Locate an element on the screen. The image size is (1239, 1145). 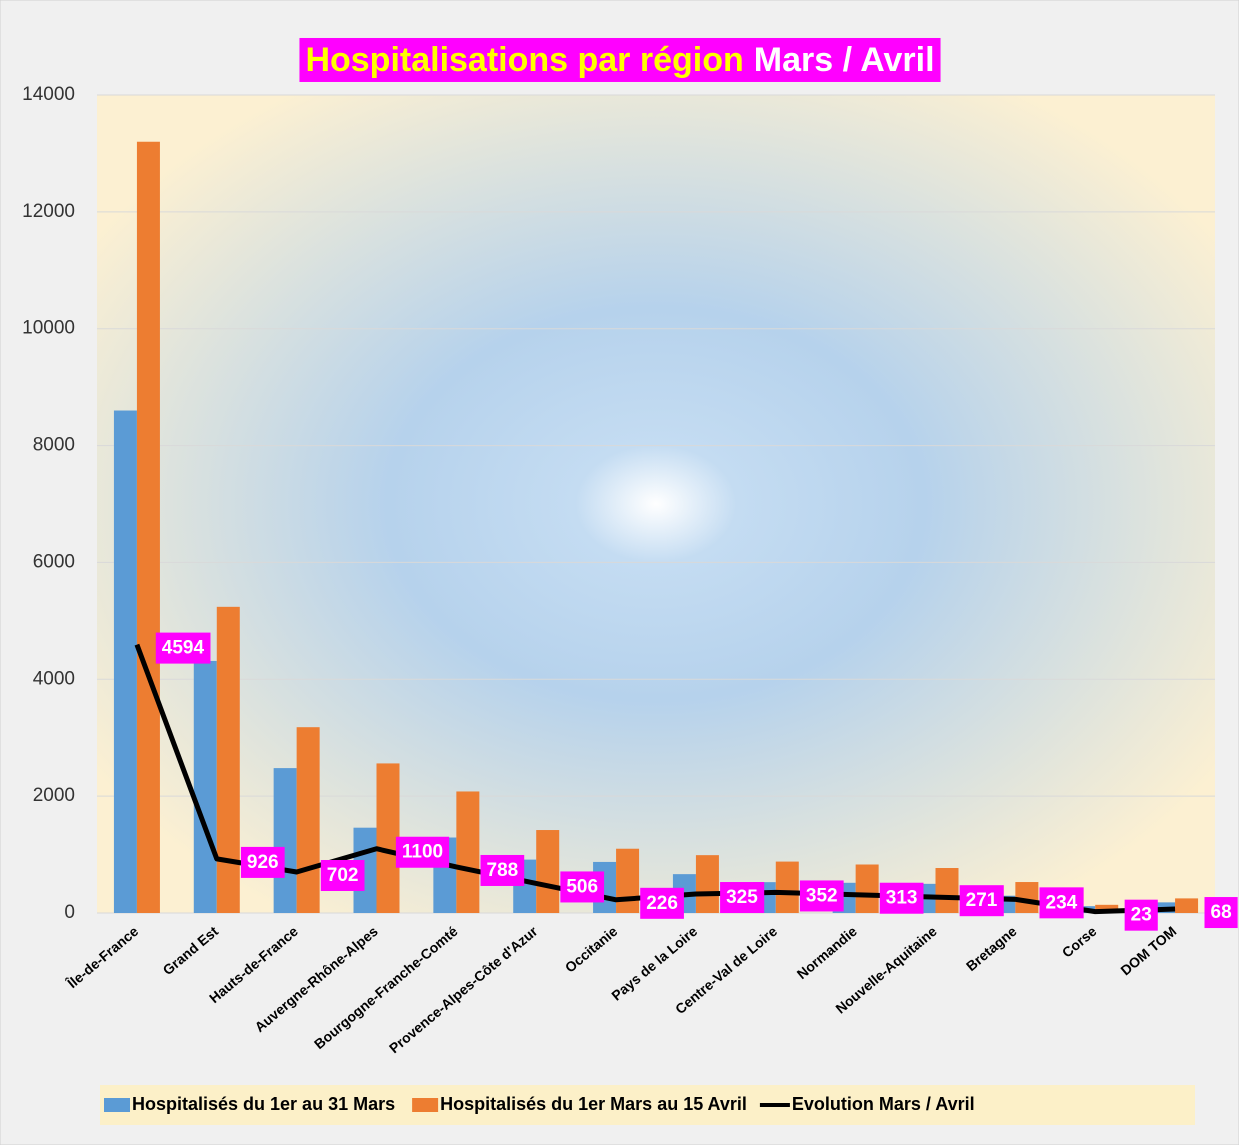
y-tick-label: 10000 is located at coordinates (48, 328).